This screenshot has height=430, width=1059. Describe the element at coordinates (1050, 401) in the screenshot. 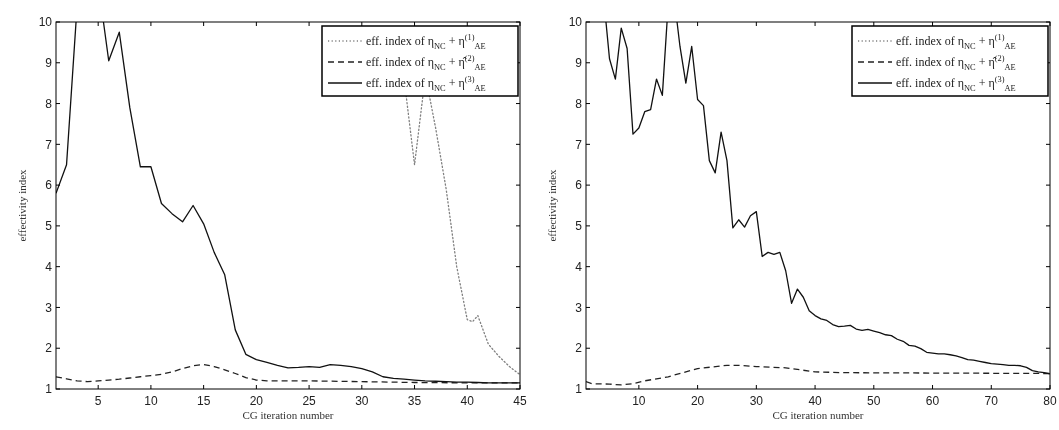

I see `x-tick-label: 80` at that location.